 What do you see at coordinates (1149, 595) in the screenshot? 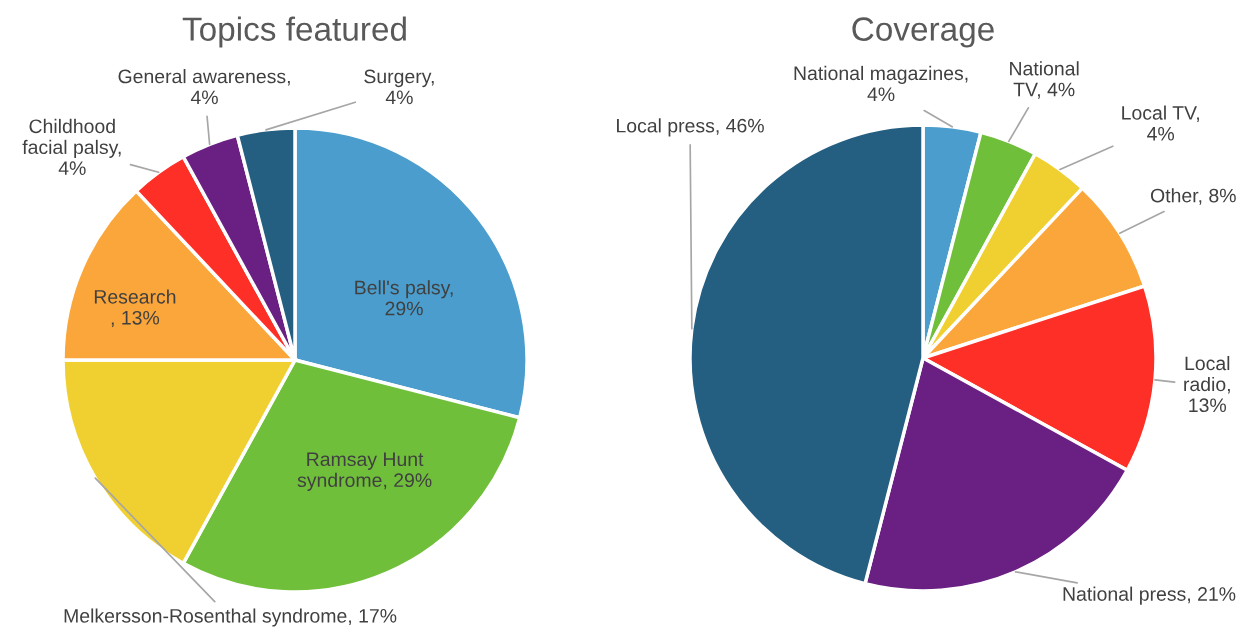
I see `slice-label: National press, 21%` at bounding box center [1149, 595].